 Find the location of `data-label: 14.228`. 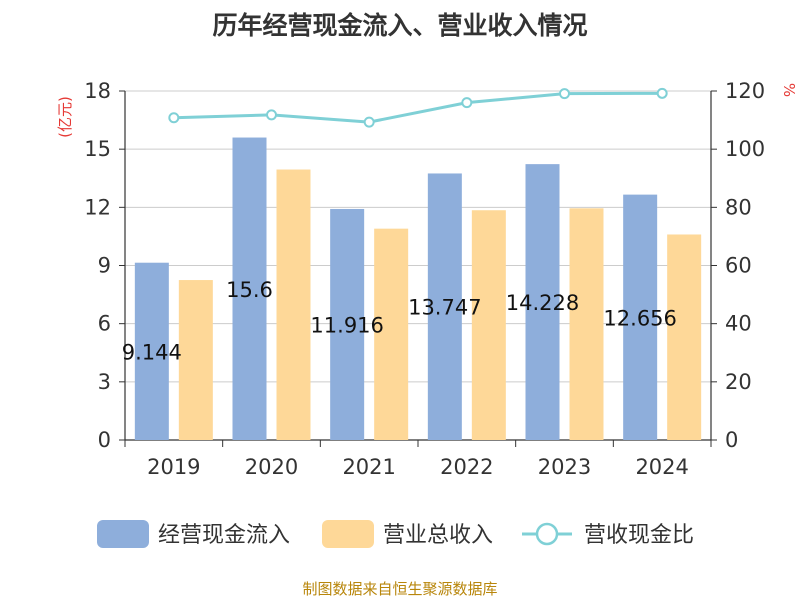

data-label: 14.228 is located at coordinates (542, 303).